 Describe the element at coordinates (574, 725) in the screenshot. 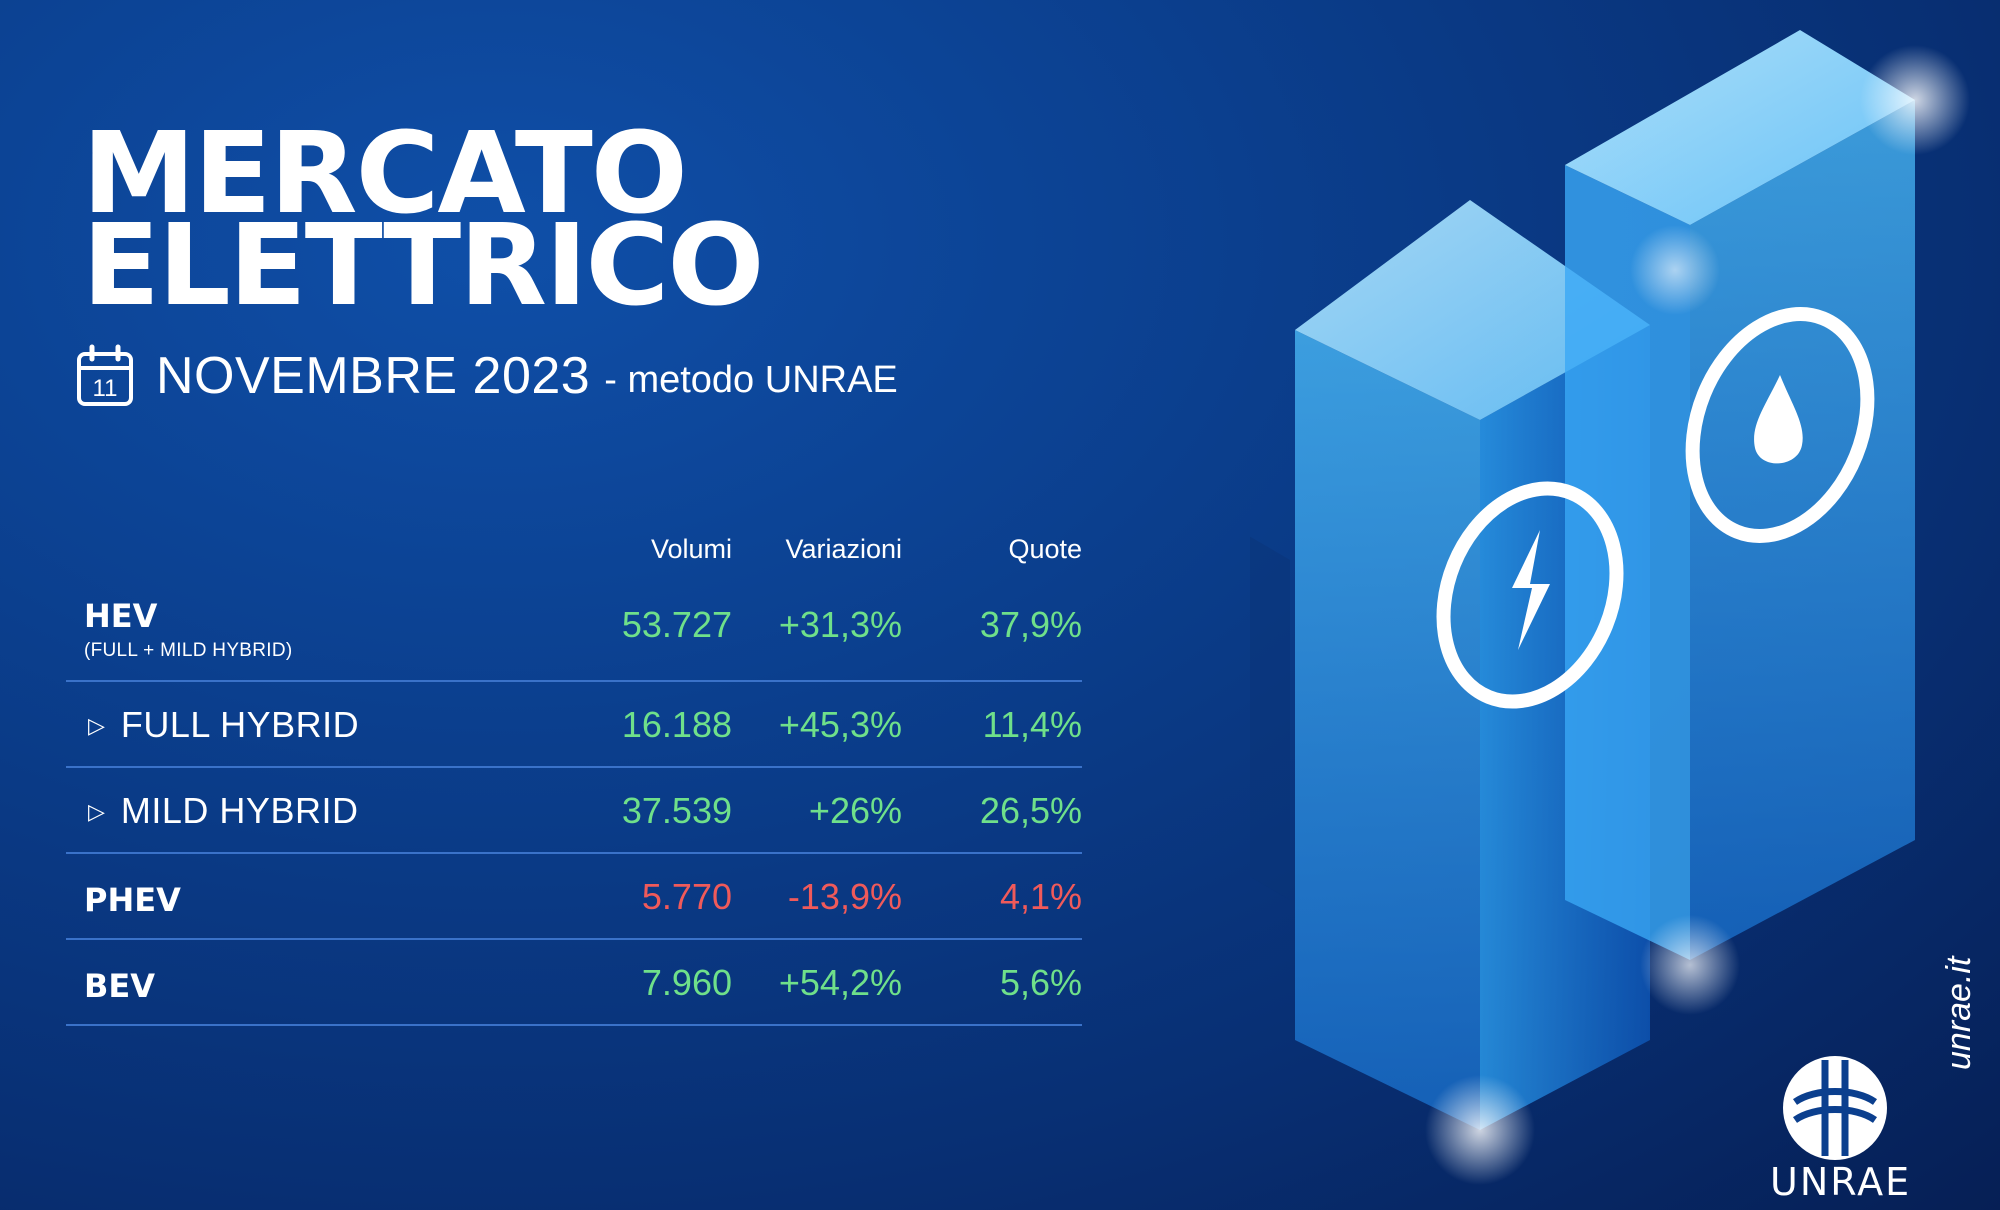

I see `table-row-full-hybrid: ▷ FULL HYBRID 16.188 +45,3% 11,4%` at that location.